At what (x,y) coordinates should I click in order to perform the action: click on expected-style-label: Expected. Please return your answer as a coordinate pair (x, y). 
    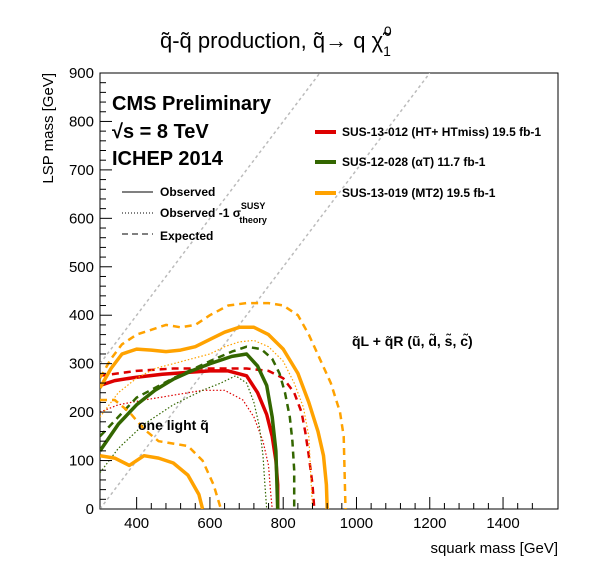
    Looking at the image, I should click on (186, 236).